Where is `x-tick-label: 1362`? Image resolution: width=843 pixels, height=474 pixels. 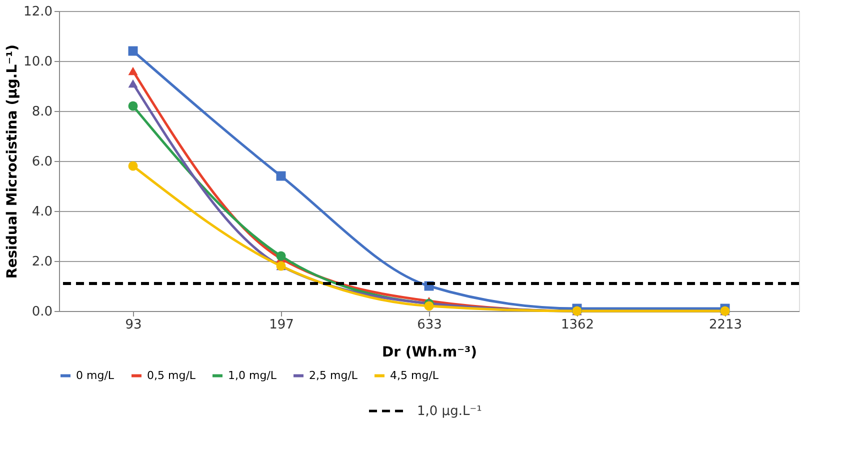
x-tick-label: 1362 is located at coordinates (577, 325).